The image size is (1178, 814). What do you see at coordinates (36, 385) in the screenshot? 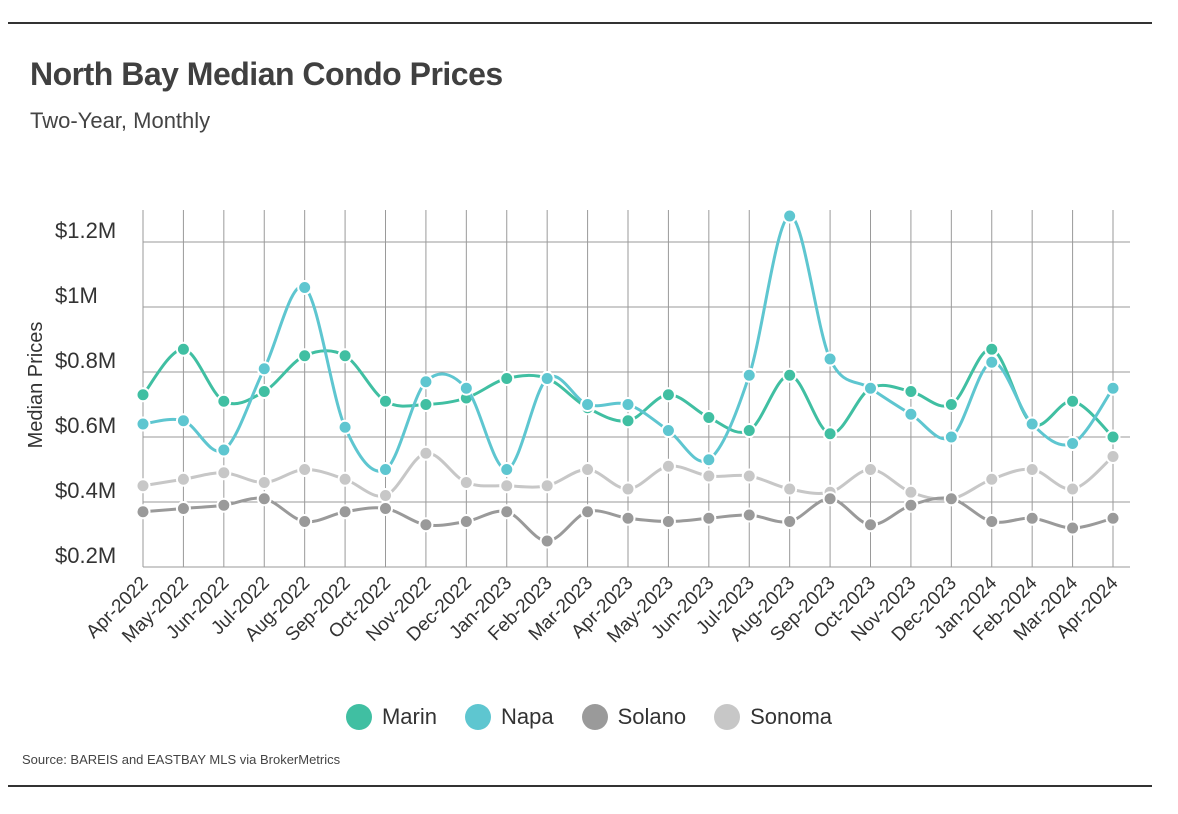
I see `y-axis-label: Median Prices` at bounding box center [36, 385].